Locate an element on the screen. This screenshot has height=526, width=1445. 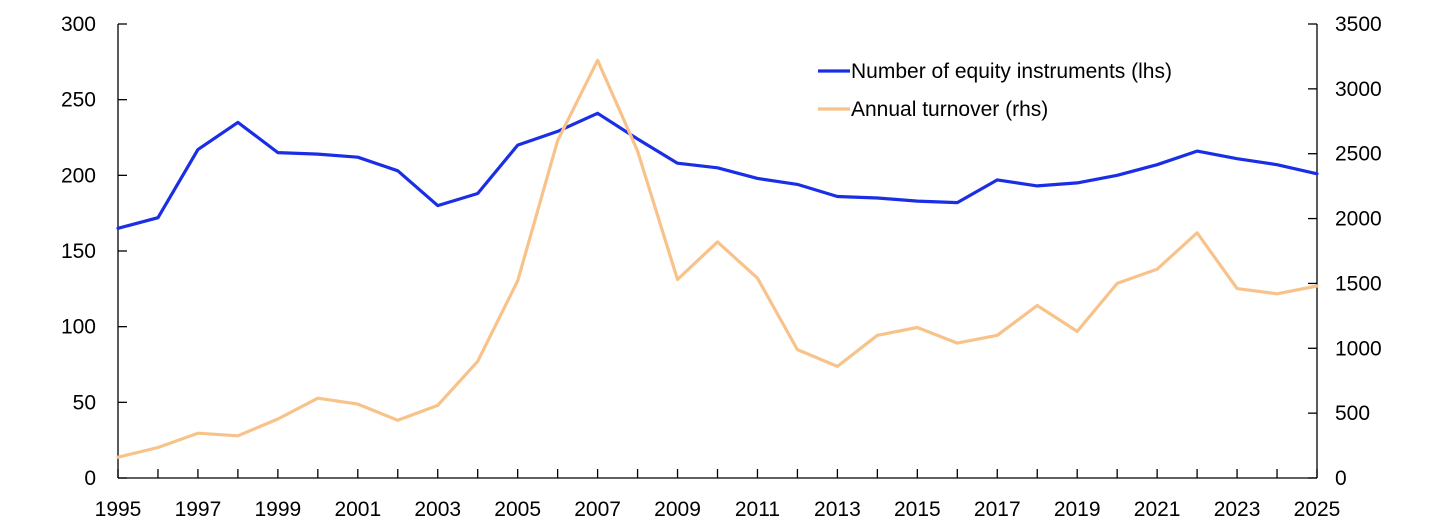
legend-label: Number of equity instruments (lhs) is located at coordinates (1011, 71).